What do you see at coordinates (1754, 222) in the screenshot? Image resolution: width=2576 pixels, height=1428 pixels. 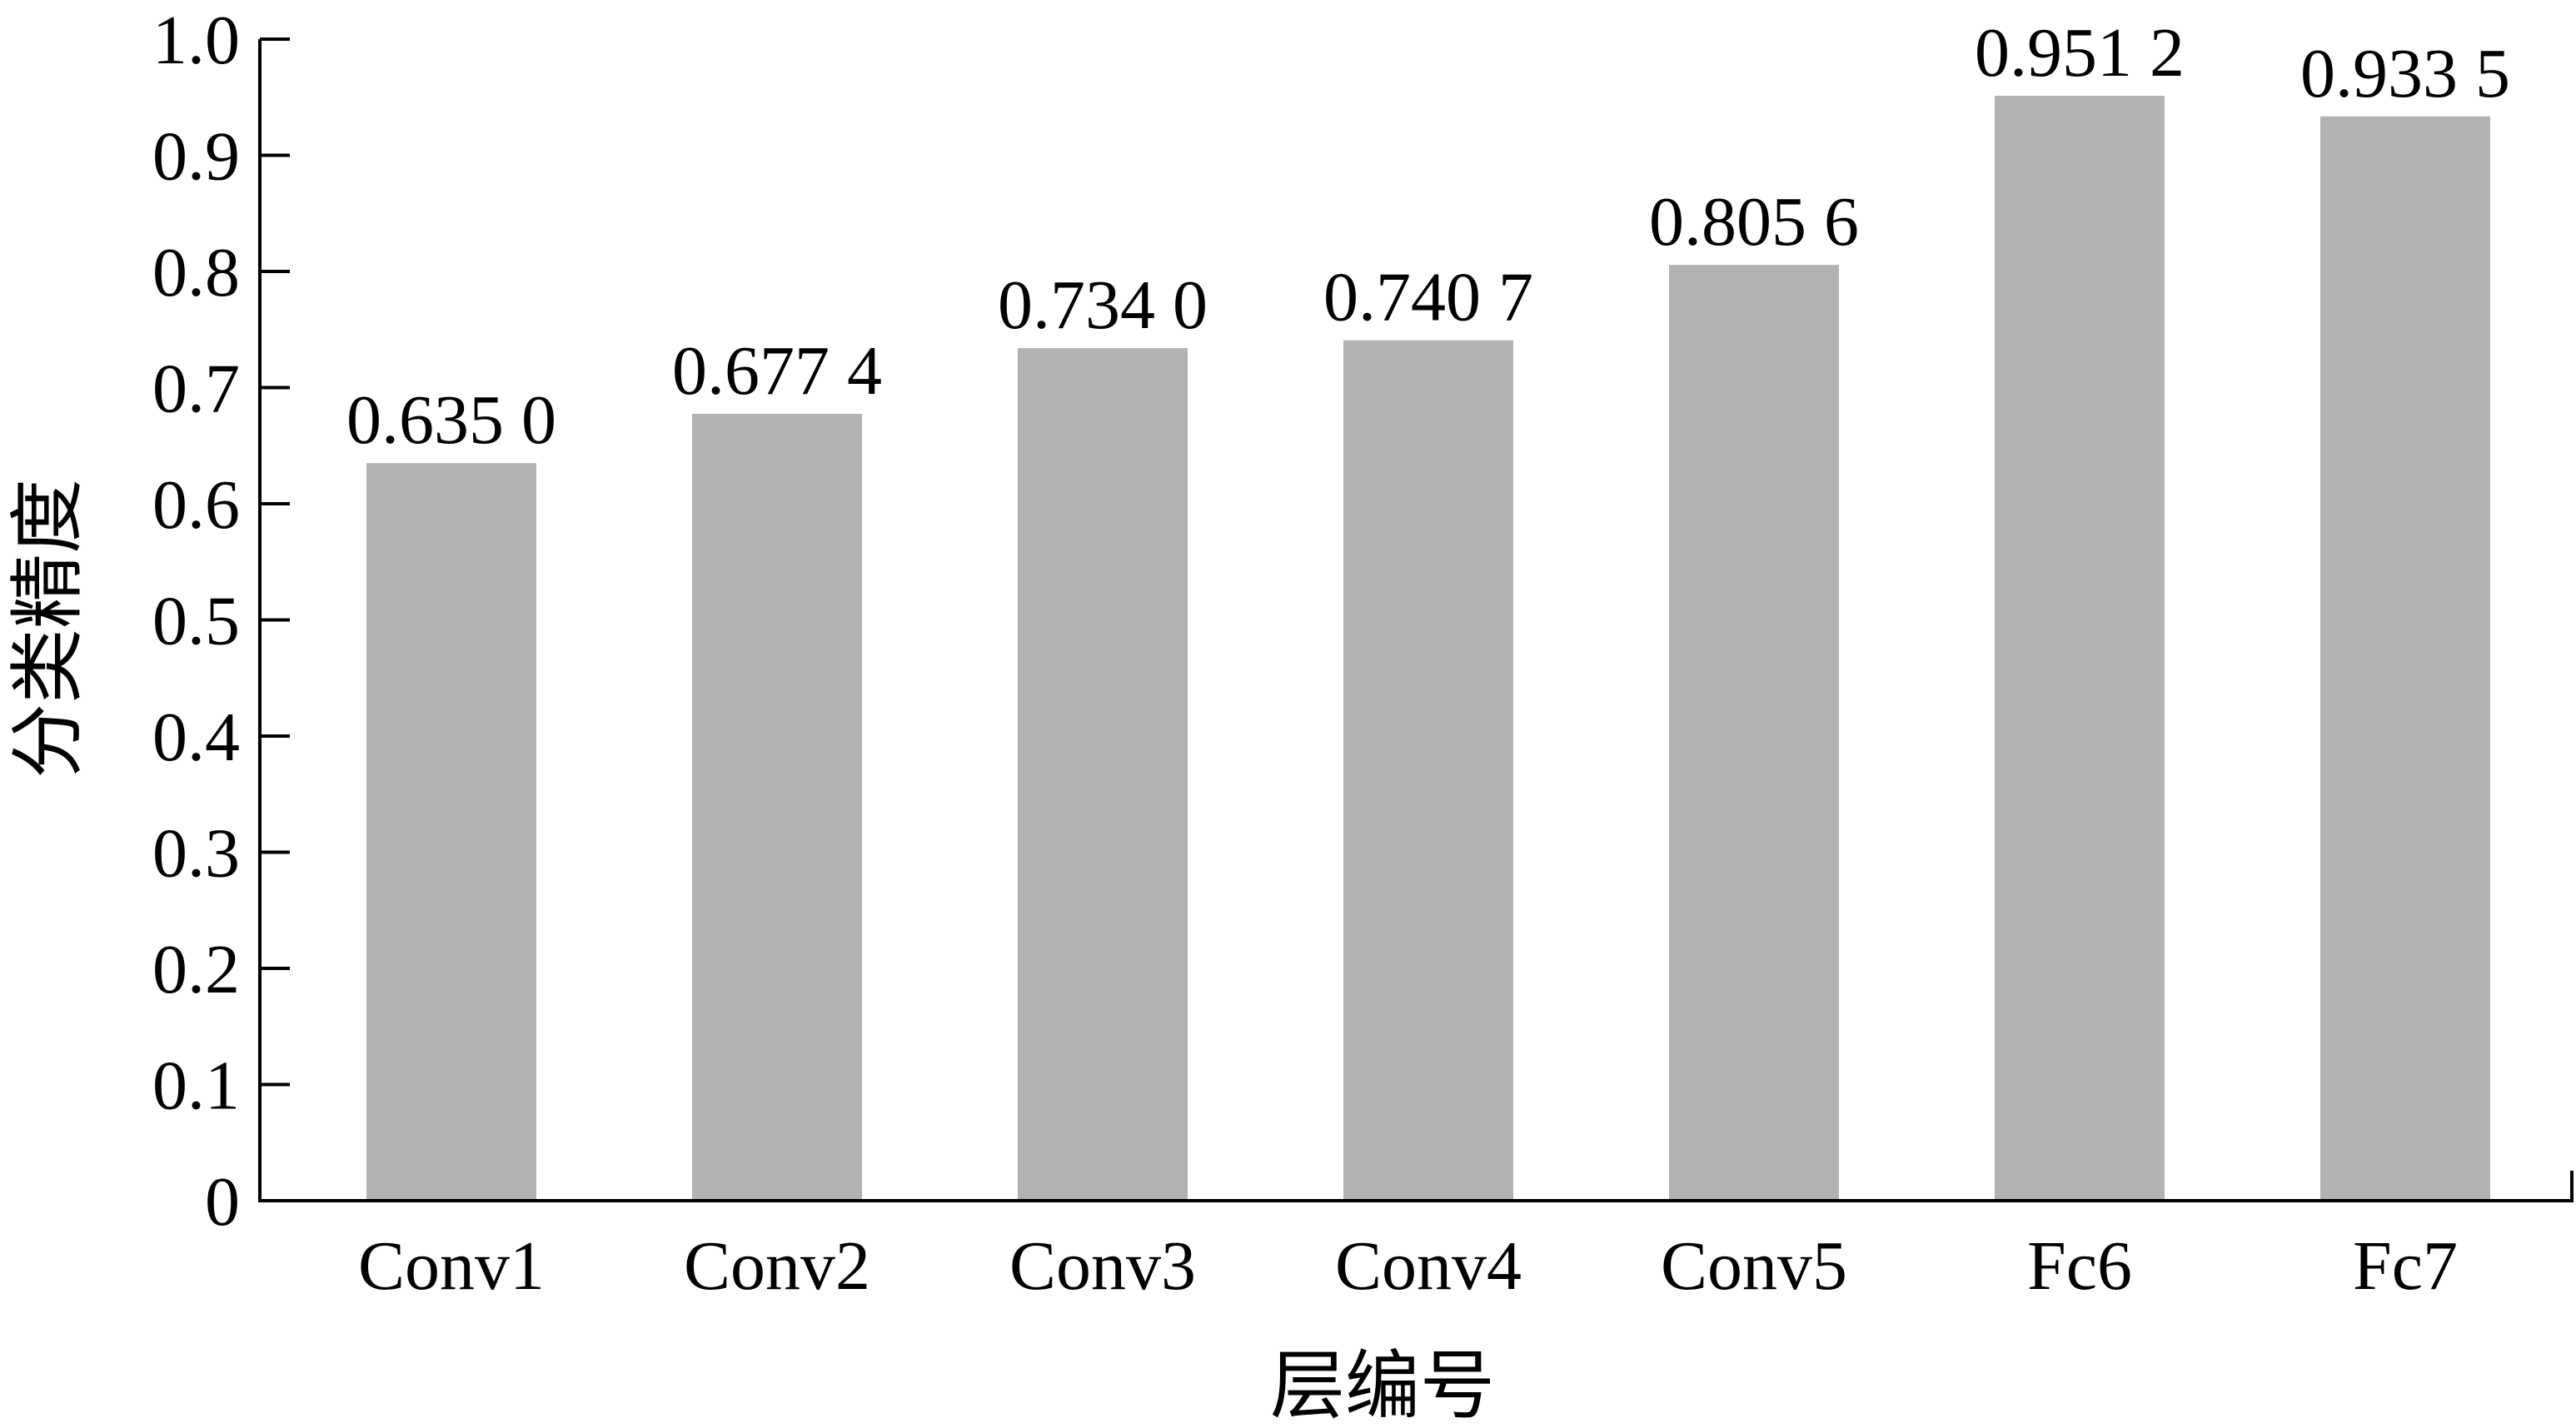 I see `data-label-conv5: 0.805 6` at bounding box center [1754, 222].